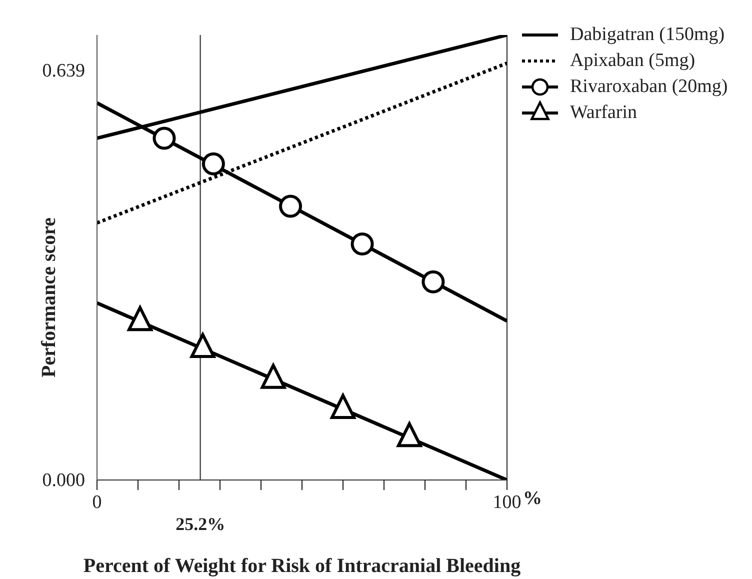 This screenshot has height=579, width=752. I want to click on x-tick-label: 100, so click(507, 502).